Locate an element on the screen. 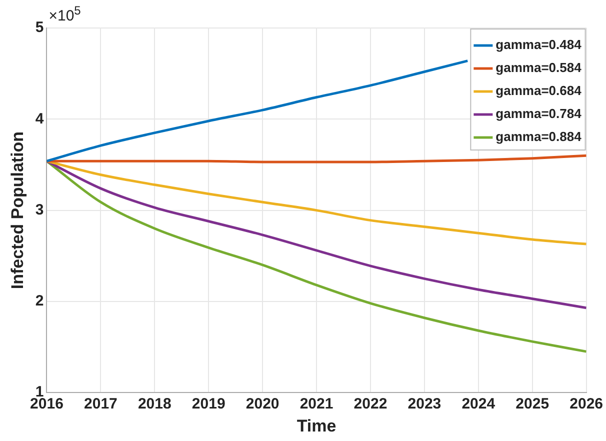 The height and width of the screenshot is (441, 606). x-tick-label: 2019 is located at coordinates (209, 404).